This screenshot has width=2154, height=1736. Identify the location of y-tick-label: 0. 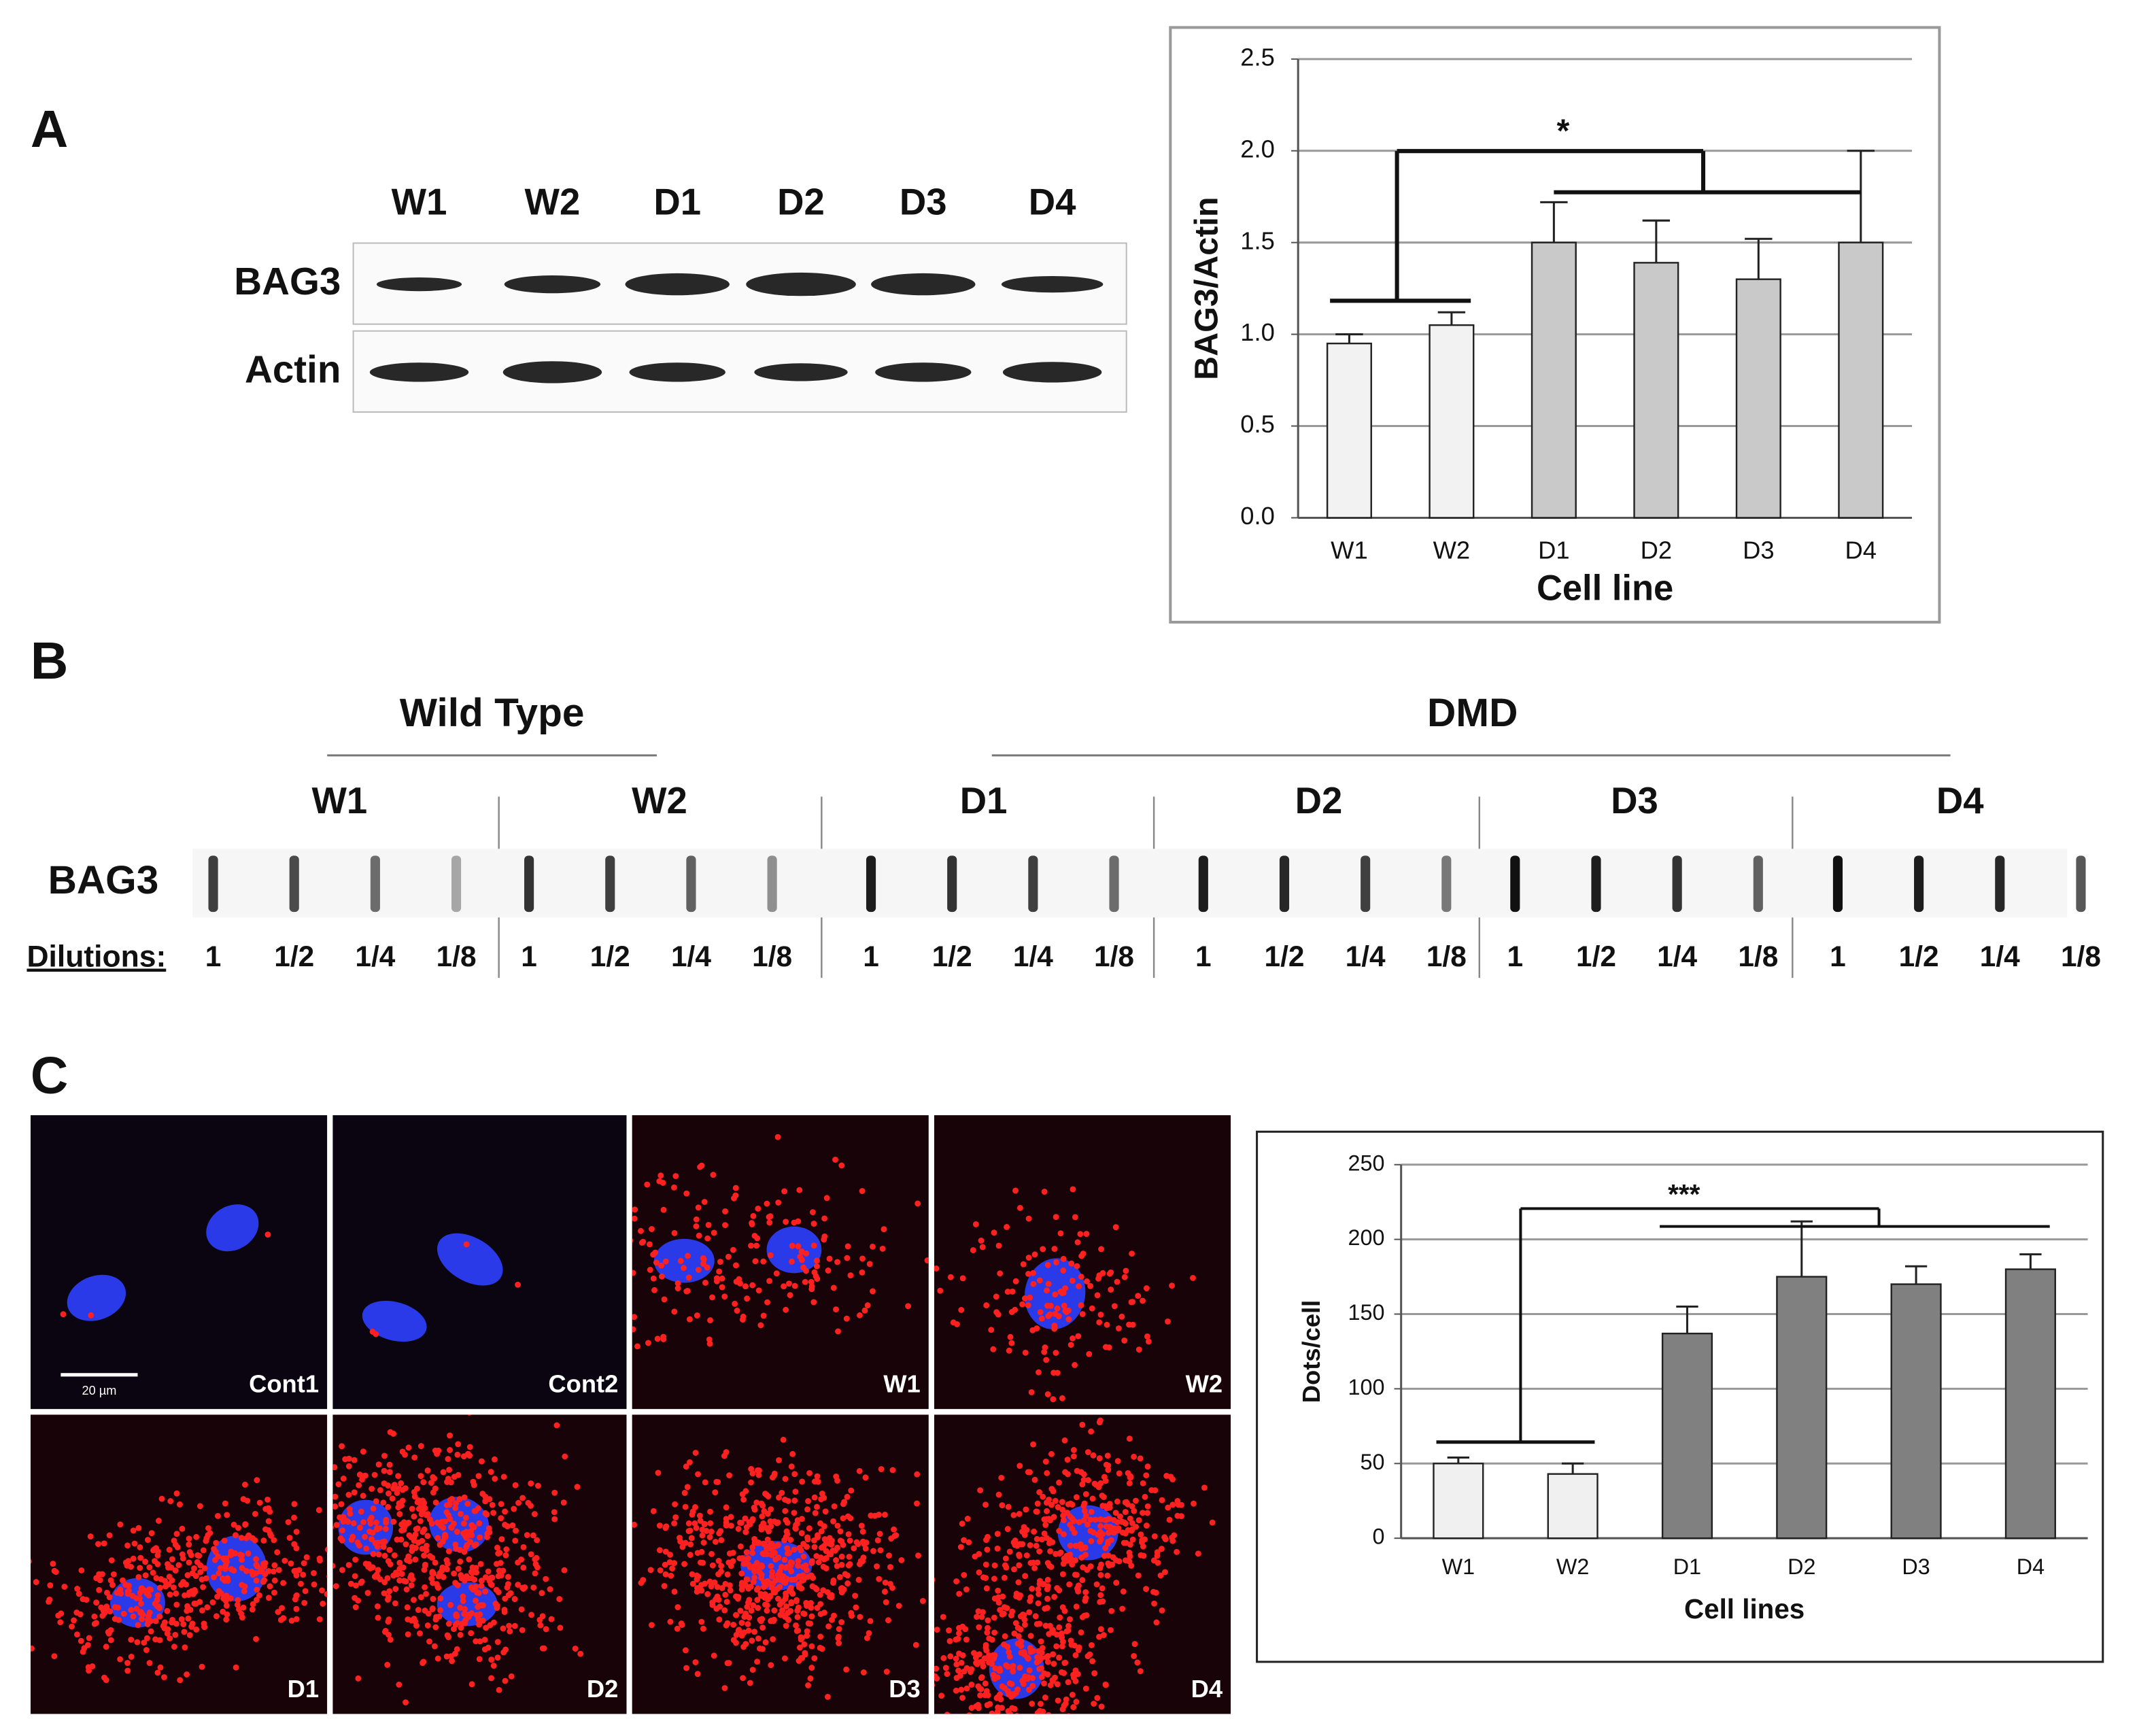
(1378, 1537).